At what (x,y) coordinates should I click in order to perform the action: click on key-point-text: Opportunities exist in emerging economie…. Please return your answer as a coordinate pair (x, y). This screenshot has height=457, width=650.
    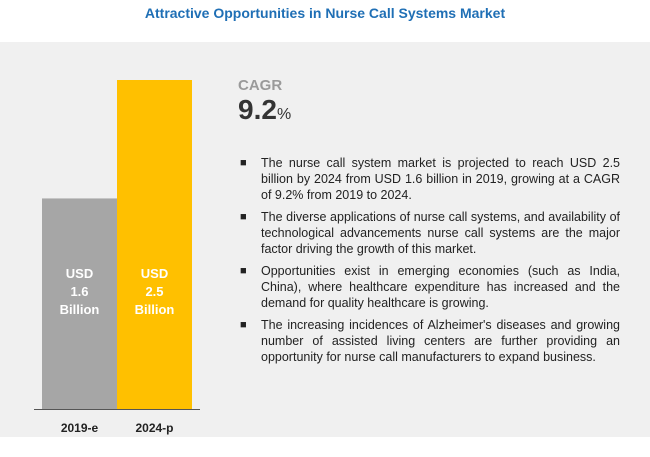
    Looking at the image, I should click on (440, 287).